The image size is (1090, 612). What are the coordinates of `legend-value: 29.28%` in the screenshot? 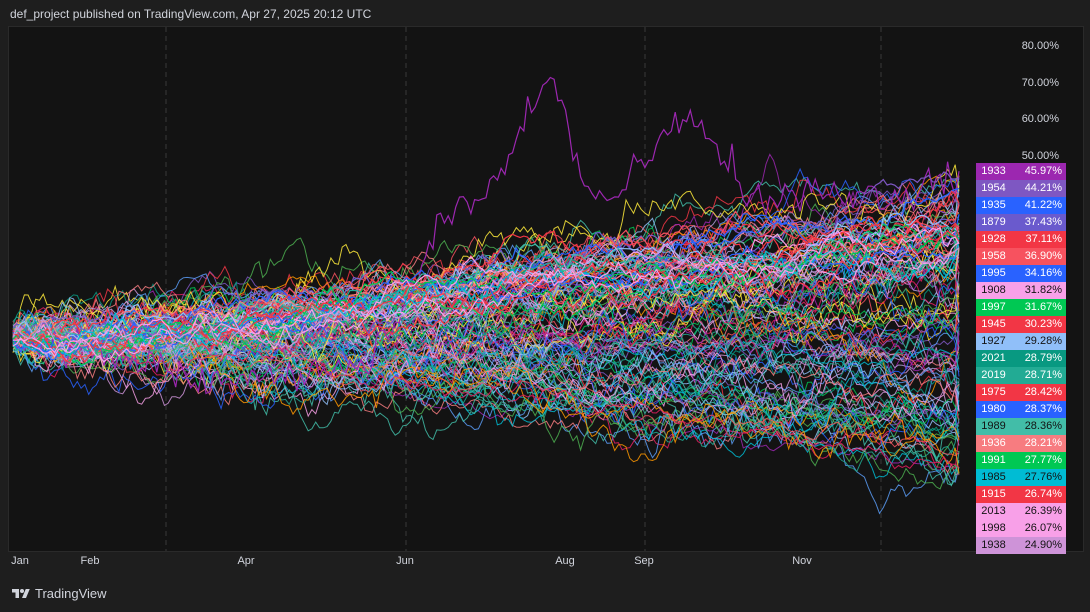 It's located at (1043, 341).